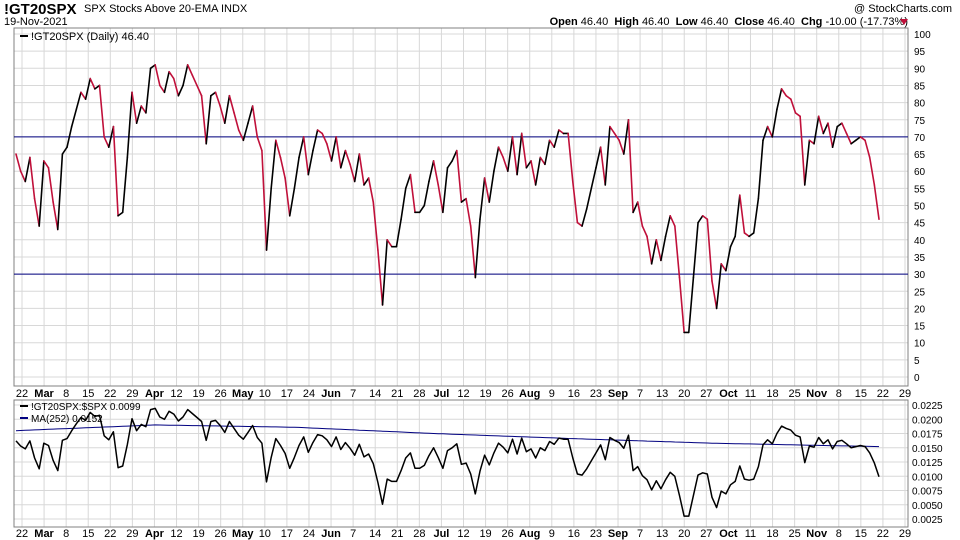 The width and height of the screenshot is (960, 540). I want to click on x-tick-label: Nov, so click(817, 534).